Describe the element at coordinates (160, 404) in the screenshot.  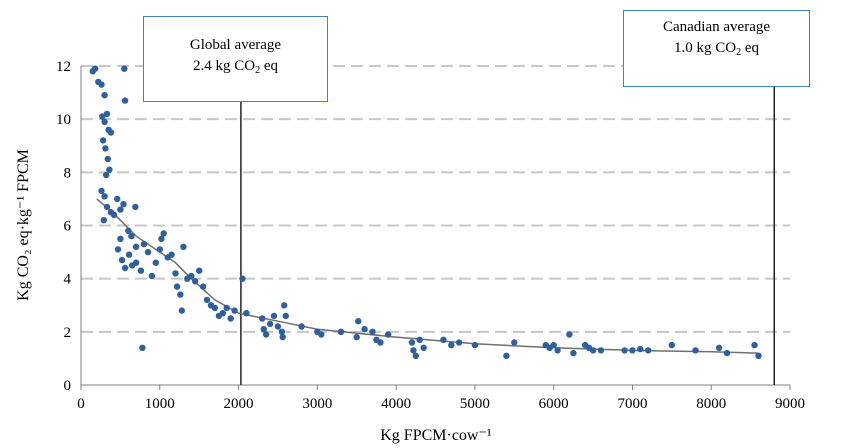
I see `x-tick-label: 1000` at that location.